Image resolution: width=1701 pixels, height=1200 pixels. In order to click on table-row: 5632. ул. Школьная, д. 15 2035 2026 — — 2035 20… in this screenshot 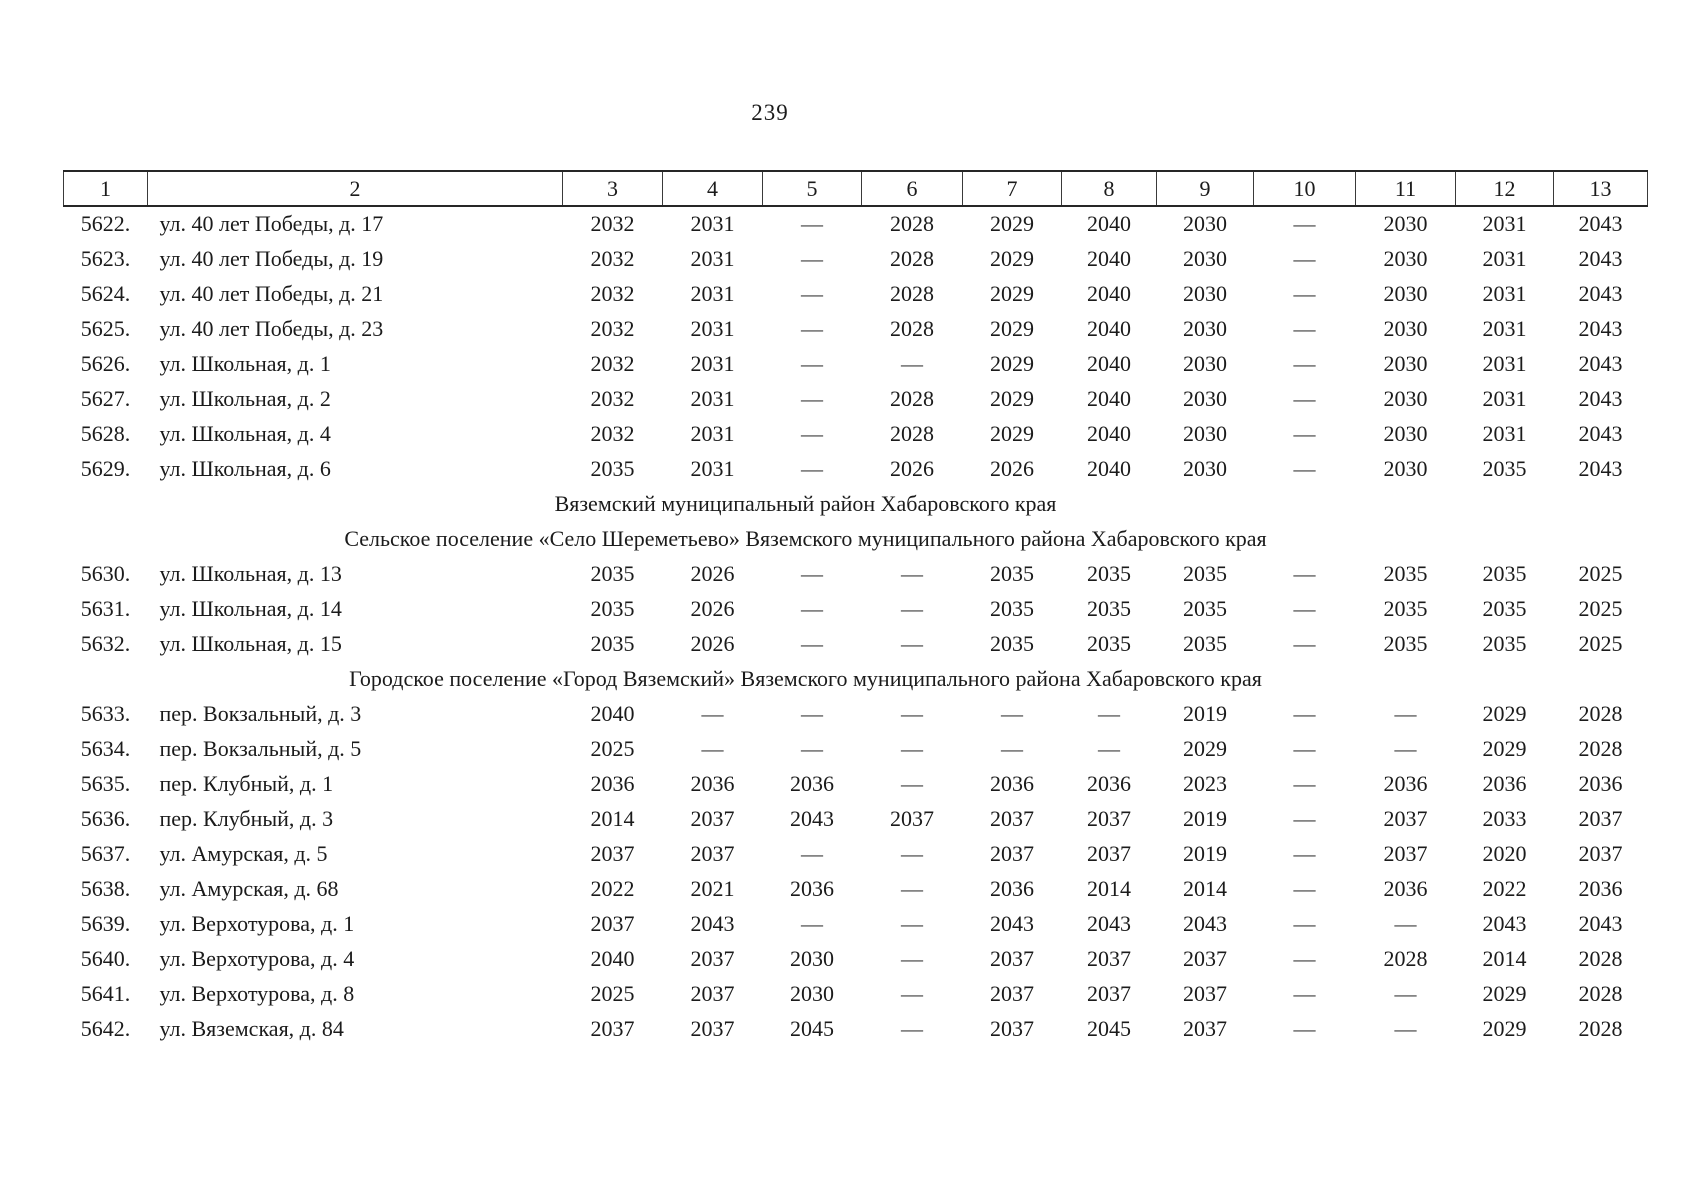, I will do `click(856, 643)`.